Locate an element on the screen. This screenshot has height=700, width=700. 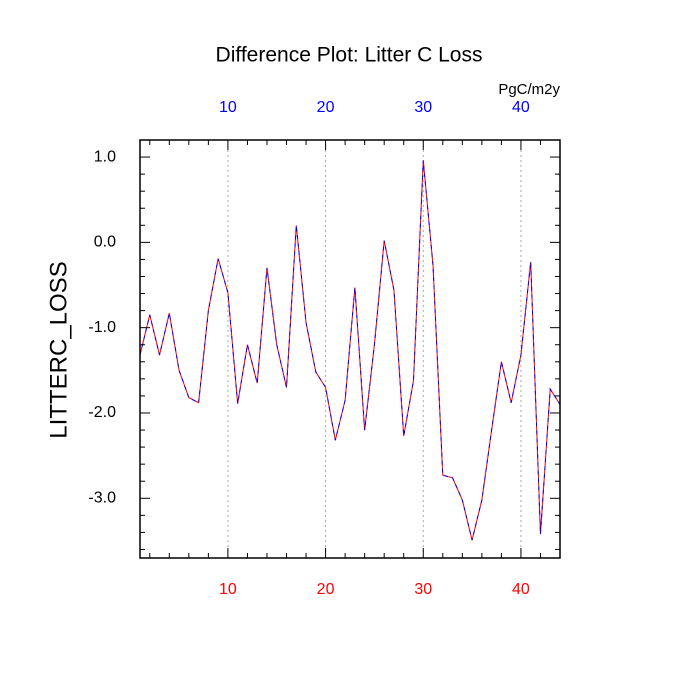
units-label: PgC/m2y is located at coordinates (529, 89).